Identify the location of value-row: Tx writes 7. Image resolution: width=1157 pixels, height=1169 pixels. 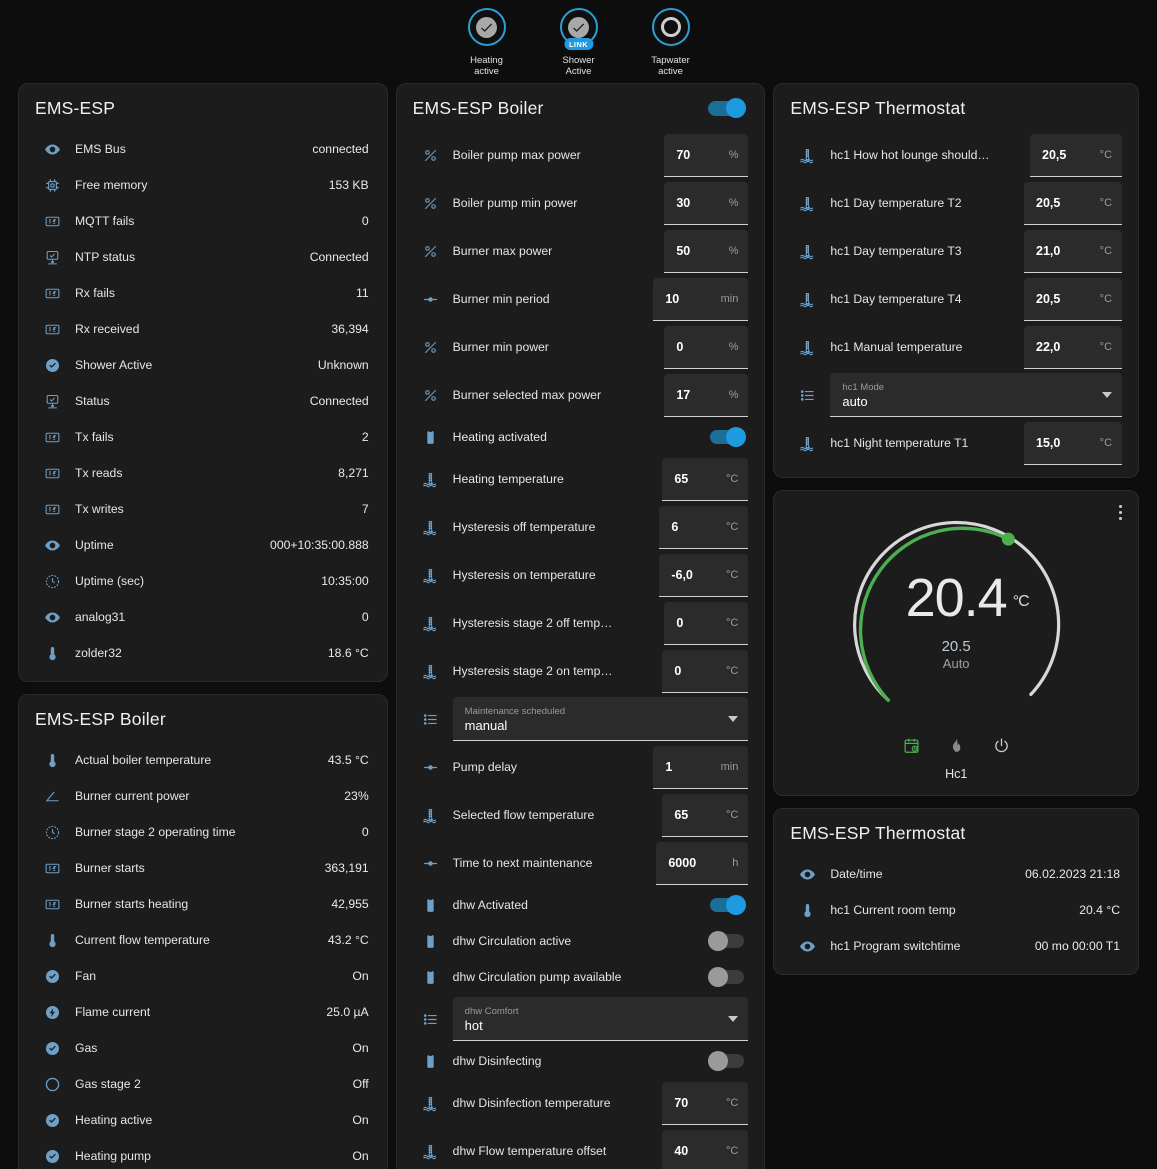
(203, 509).